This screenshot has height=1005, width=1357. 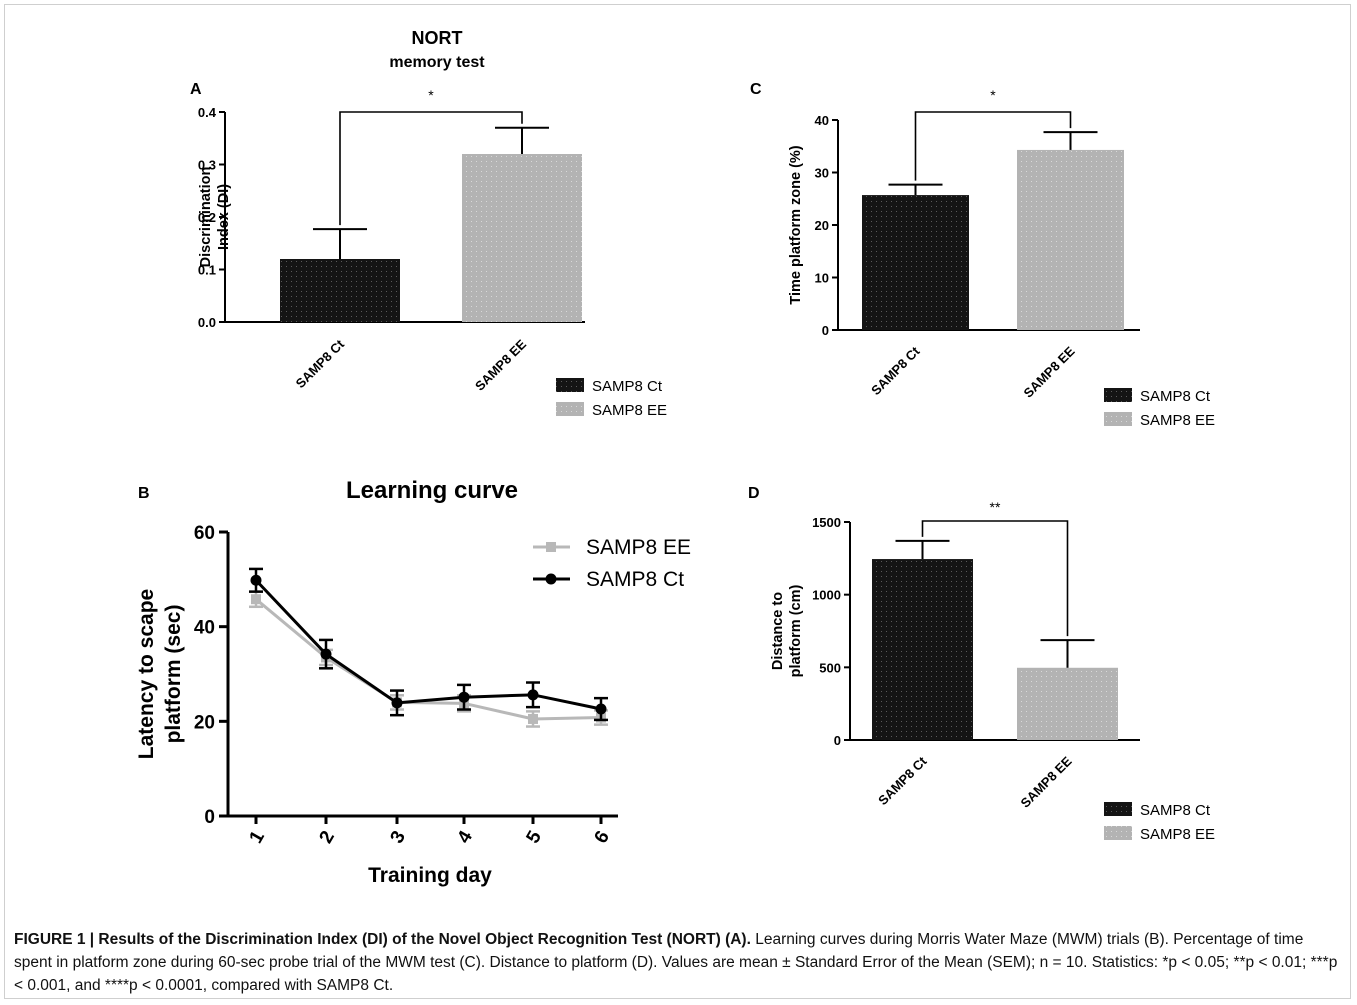 What do you see at coordinates (437, 38) in the screenshot?
I see `chart-title: NORT` at bounding box center [437, 38].